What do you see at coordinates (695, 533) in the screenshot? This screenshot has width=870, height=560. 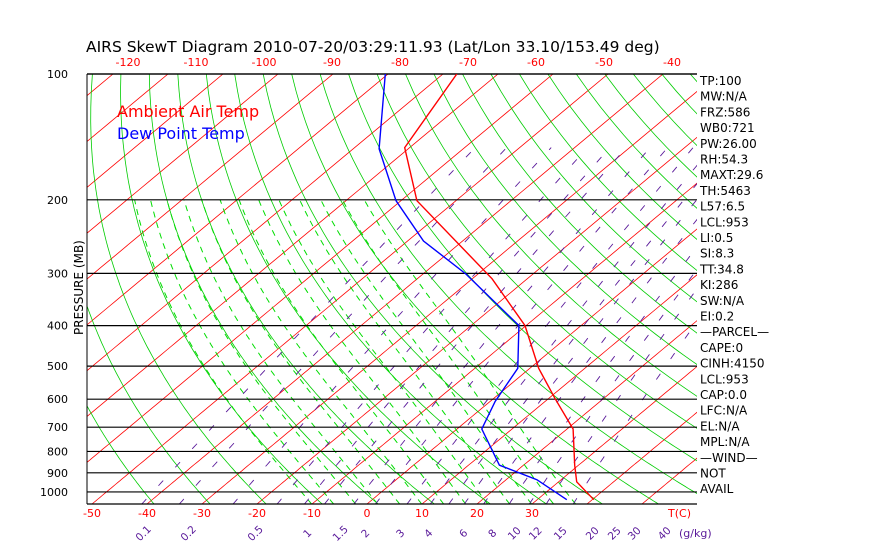 I see `mixing-ratio-unit: (g/kg)` at bounding box center [695, 533].